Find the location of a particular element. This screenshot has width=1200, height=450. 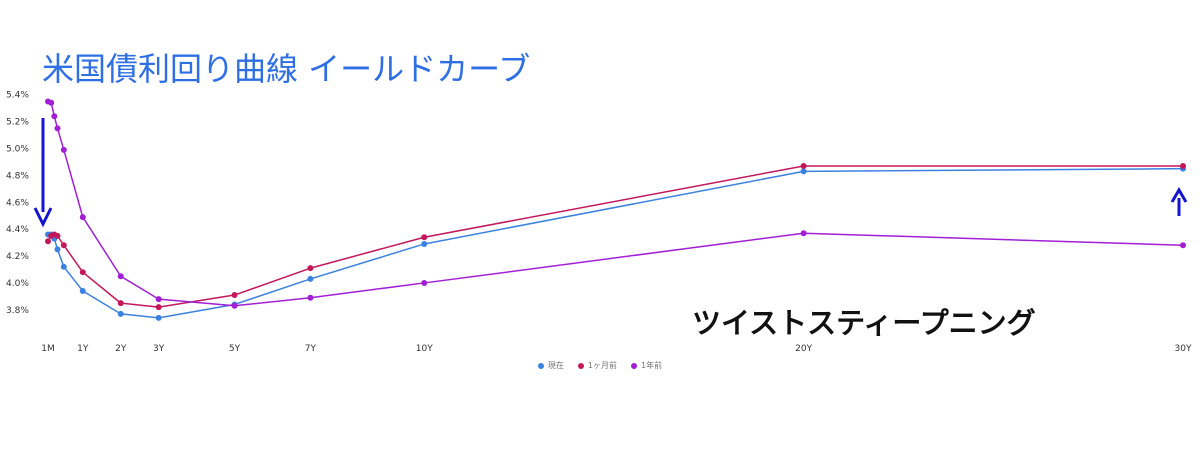

up-arrow-head-icon is located at coordinates (1179, 195).